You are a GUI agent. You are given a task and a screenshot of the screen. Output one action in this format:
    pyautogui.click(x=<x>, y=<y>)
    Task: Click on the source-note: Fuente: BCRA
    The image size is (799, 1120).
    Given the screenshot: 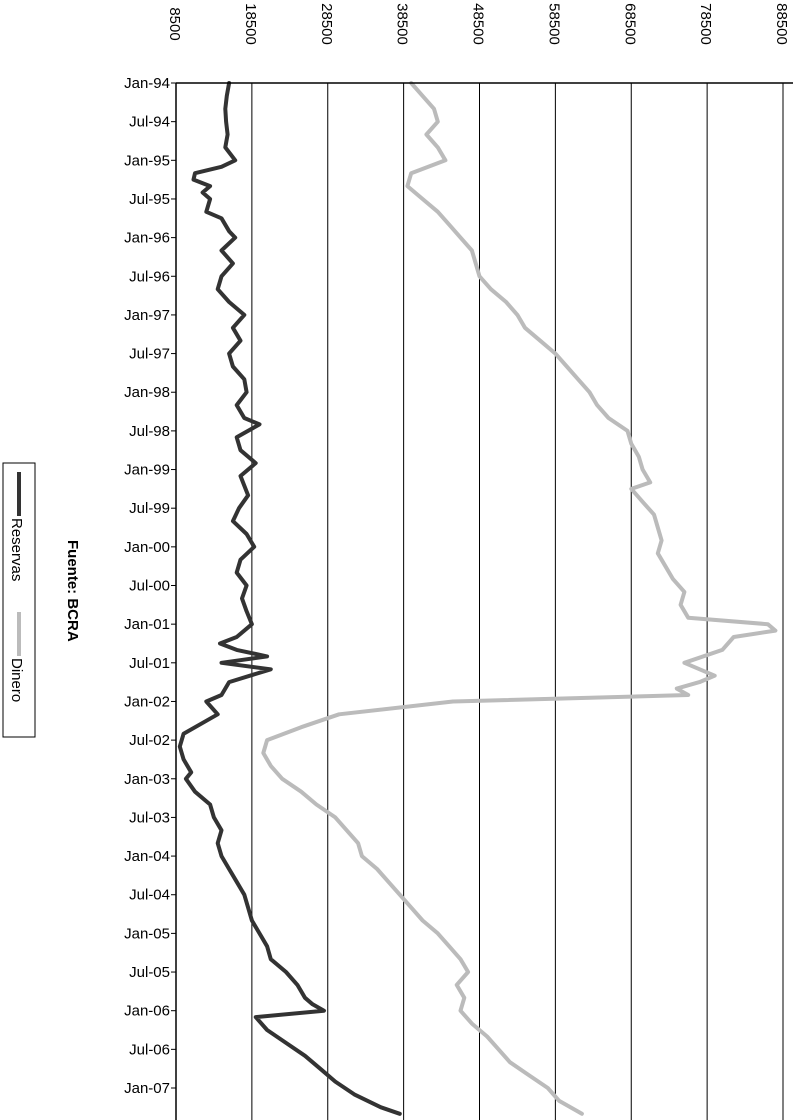 What is the action you would take?
    pyautogui.click(x=72, y=591)
    